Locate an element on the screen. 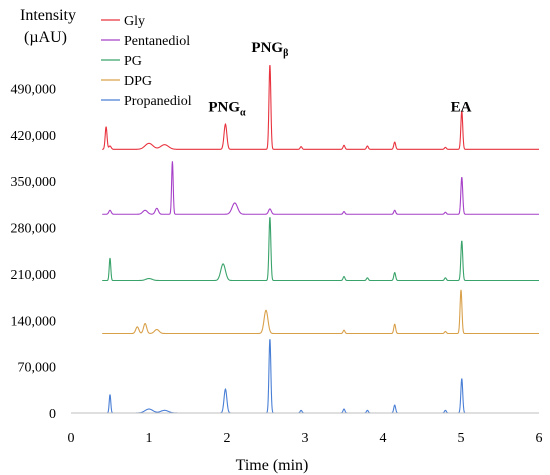 This screenshot has height=475, width=550. series-line-pentanediol is located at coordinates (320, 188).